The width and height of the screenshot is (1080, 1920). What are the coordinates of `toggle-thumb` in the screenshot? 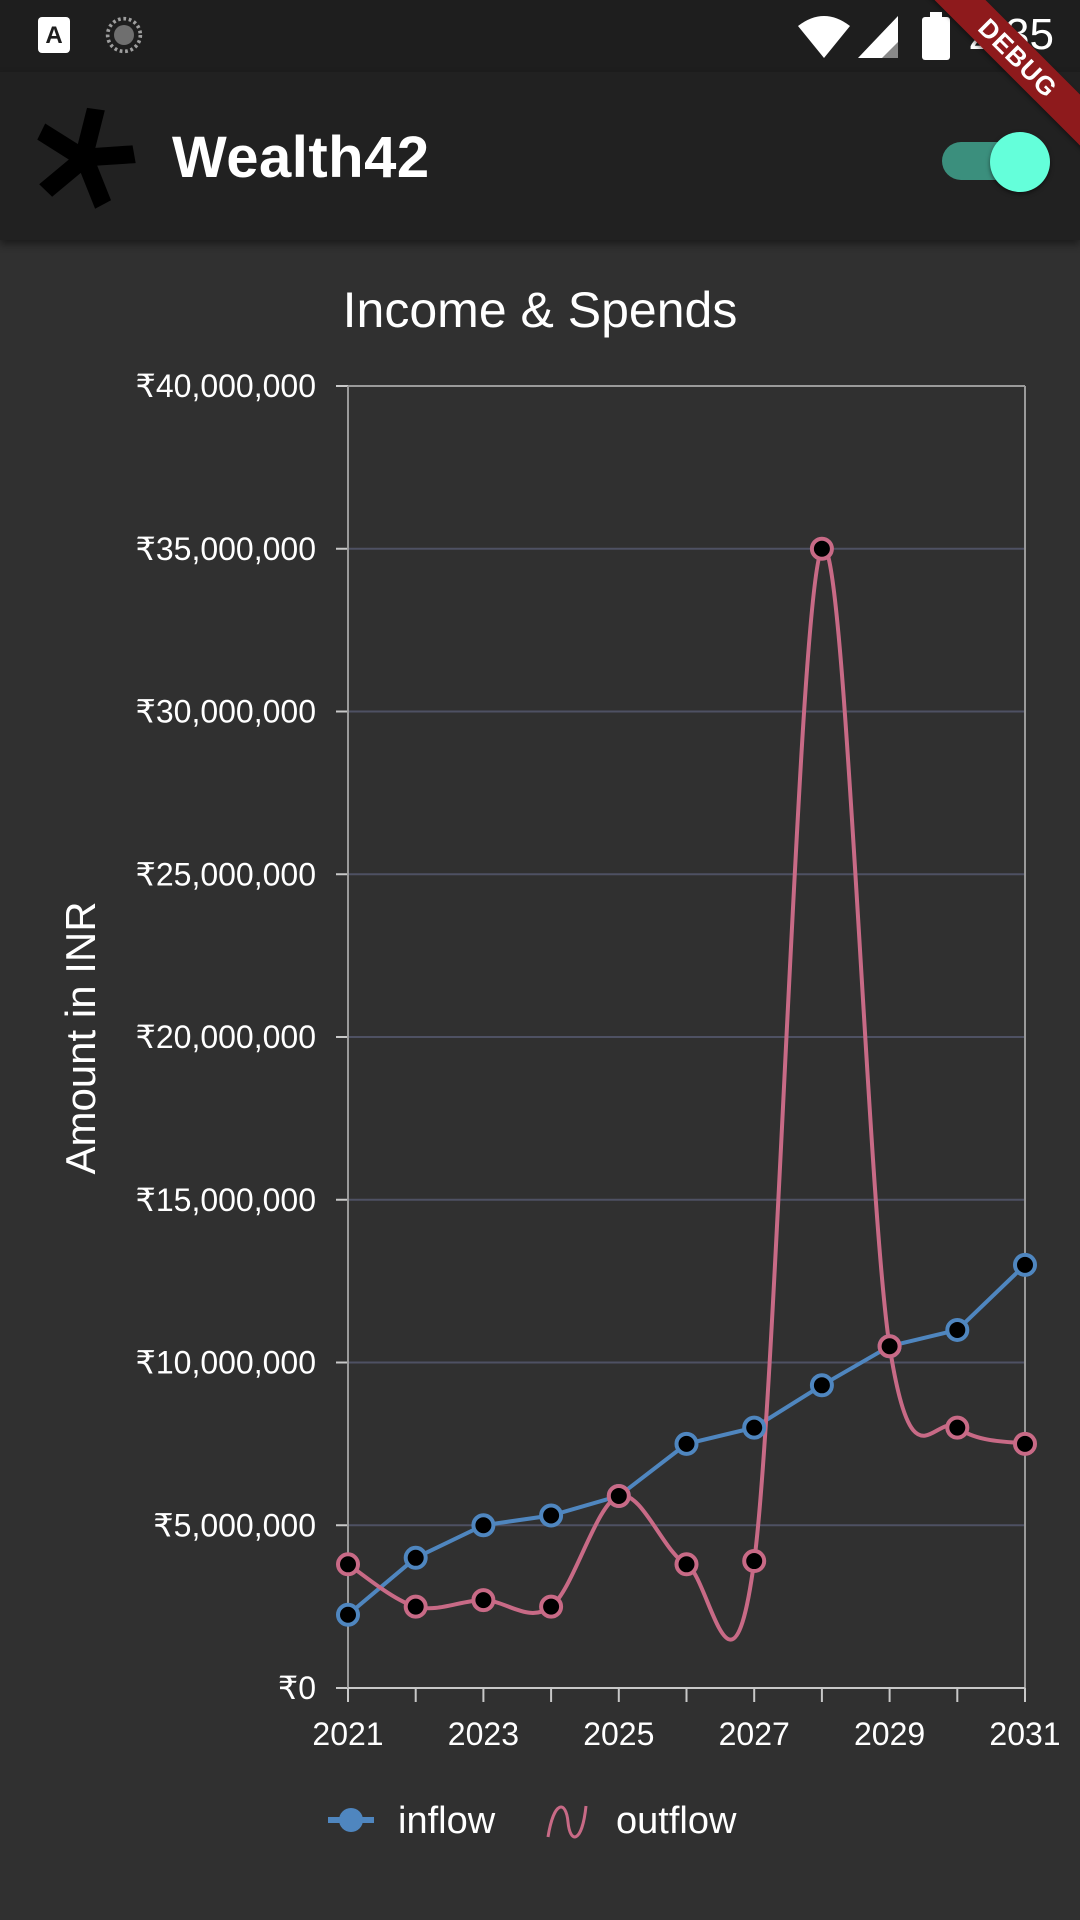 It's located at (1020, 162).